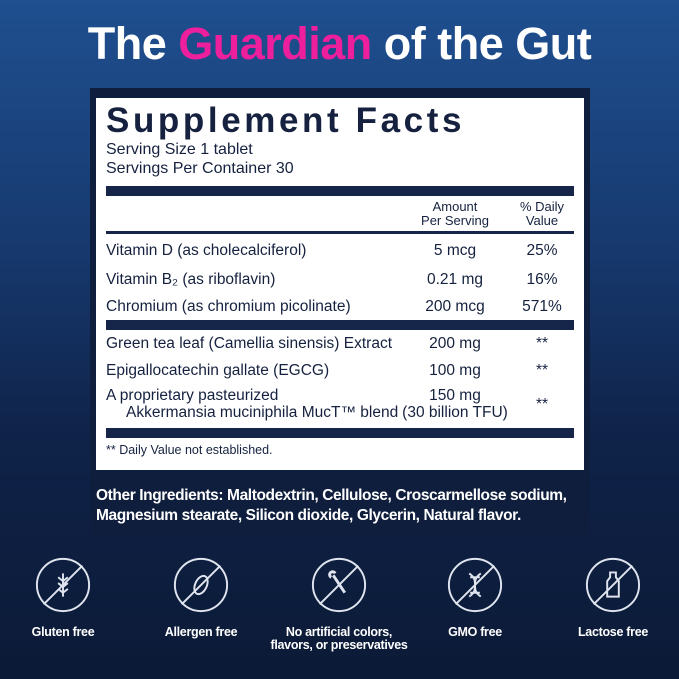 This screenshot has height=679, width=679. I want to click on table-row: Vitamin B₂ (as riboflavin) 0.21 mg 16%, so click(332, 279).